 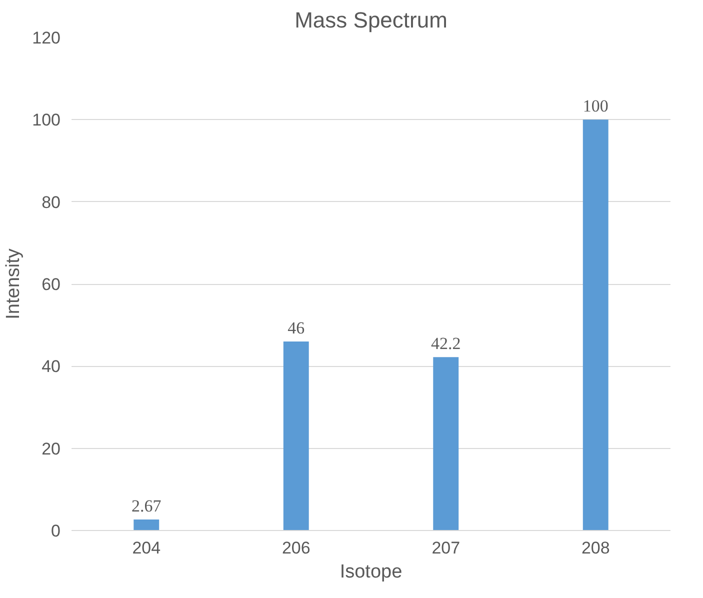 I want to click on data-label: 42.2, so click(x=446, y=344).